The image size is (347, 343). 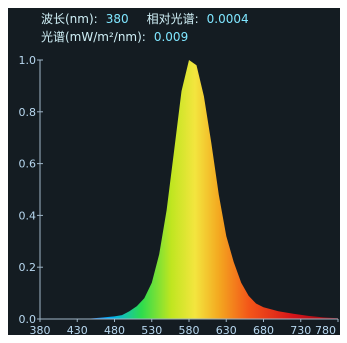 I want to click on x-tick-label: 430, so click(x=77, y=329).